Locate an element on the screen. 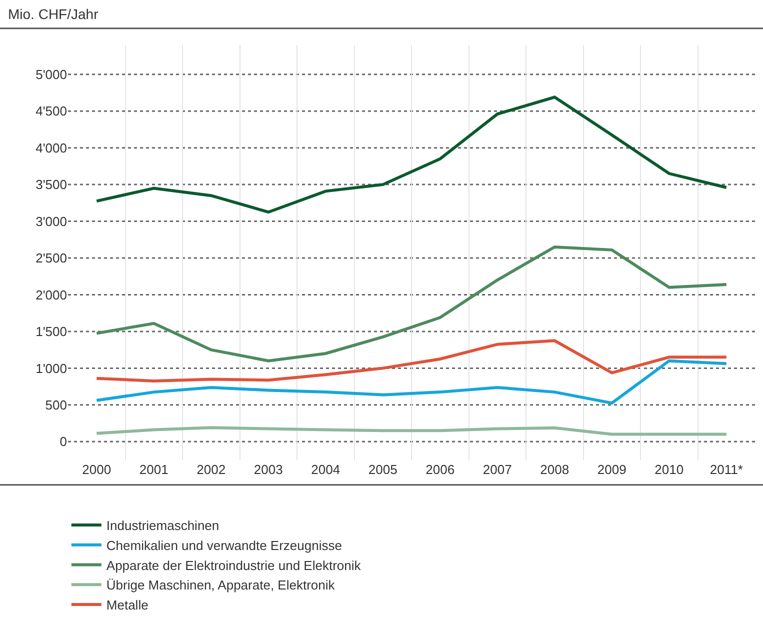  y-tick-label: 500 is located at coordinates (56, 404).